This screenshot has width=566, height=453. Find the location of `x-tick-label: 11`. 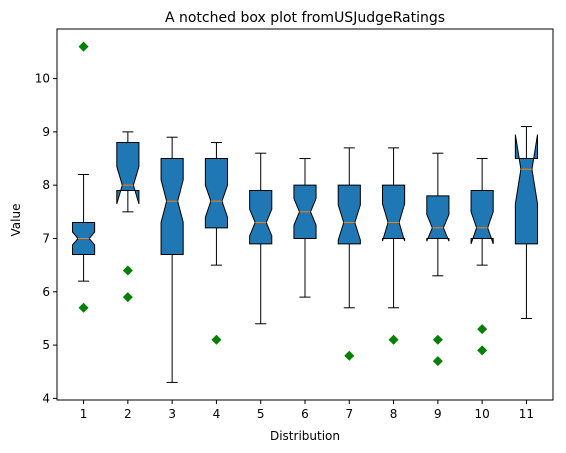

x-tick-label: 11 is located at coordinates (526, 414).